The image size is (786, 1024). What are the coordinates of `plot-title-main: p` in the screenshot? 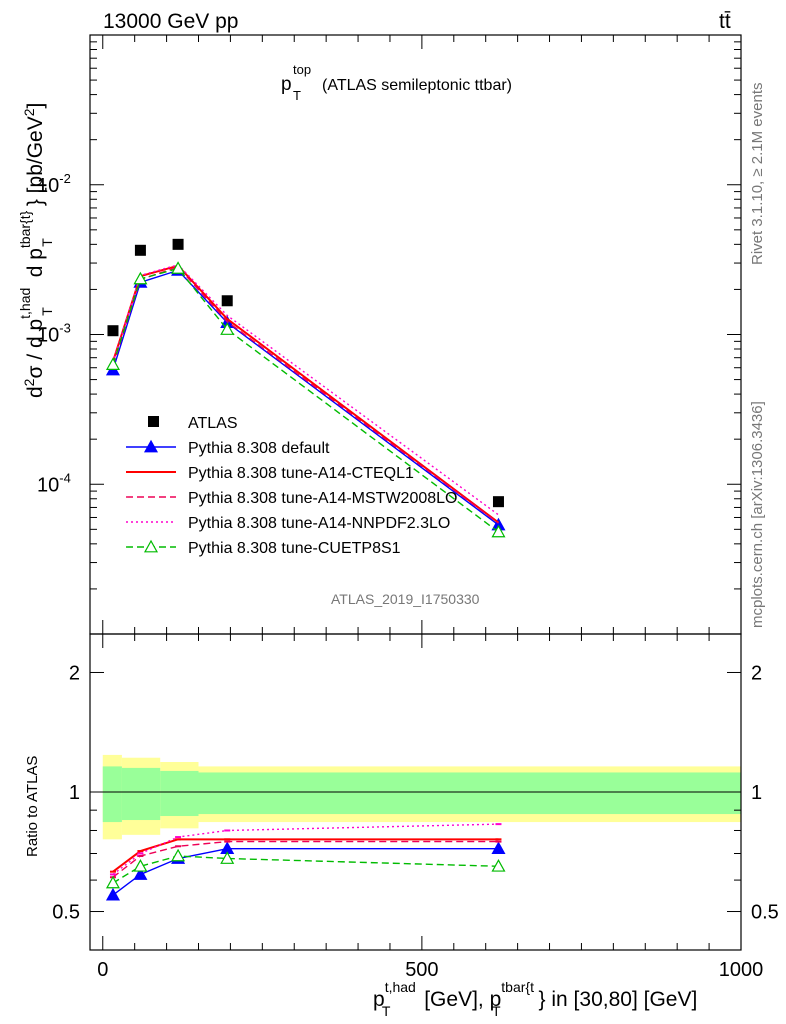 It's located at (286, 84).